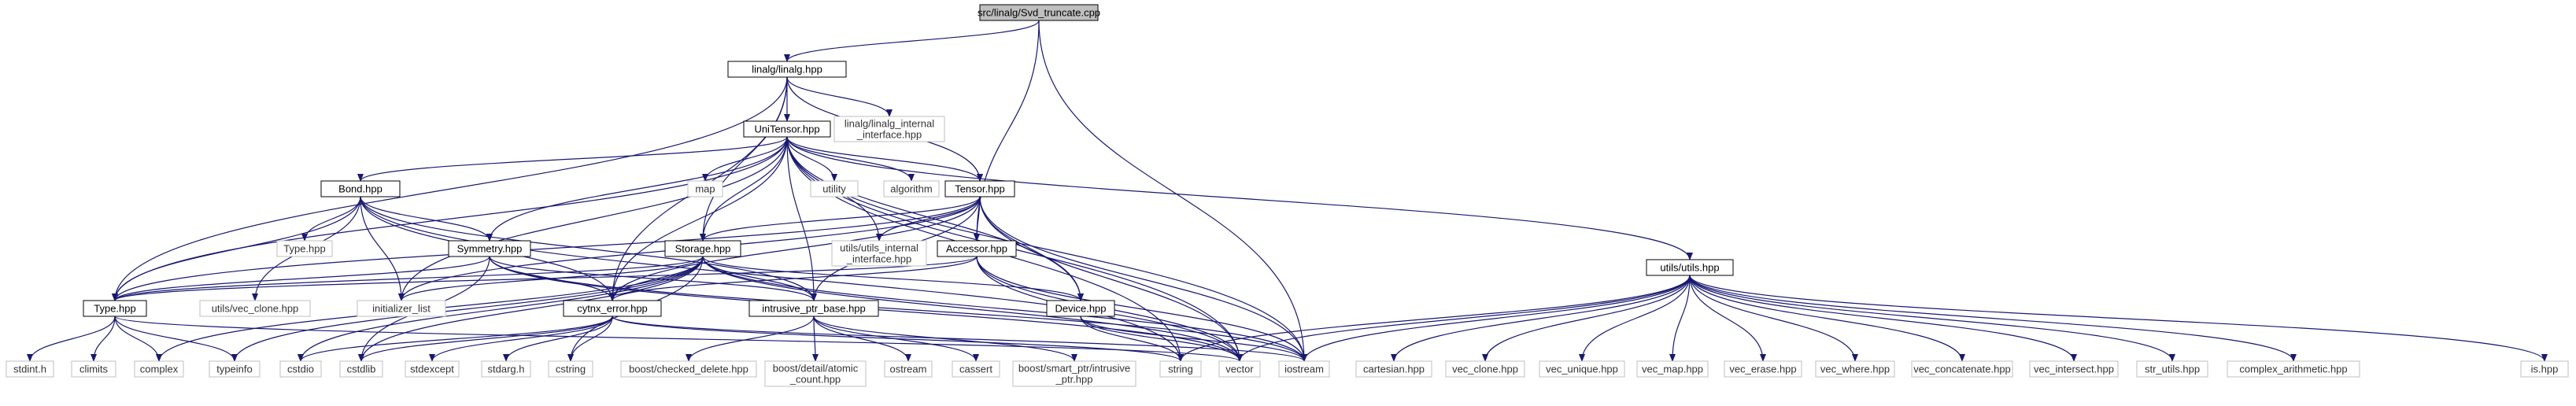 This screenshot has width=2576, height=406. I want to click on node-cstdio: cstdio, so click(300, 369).